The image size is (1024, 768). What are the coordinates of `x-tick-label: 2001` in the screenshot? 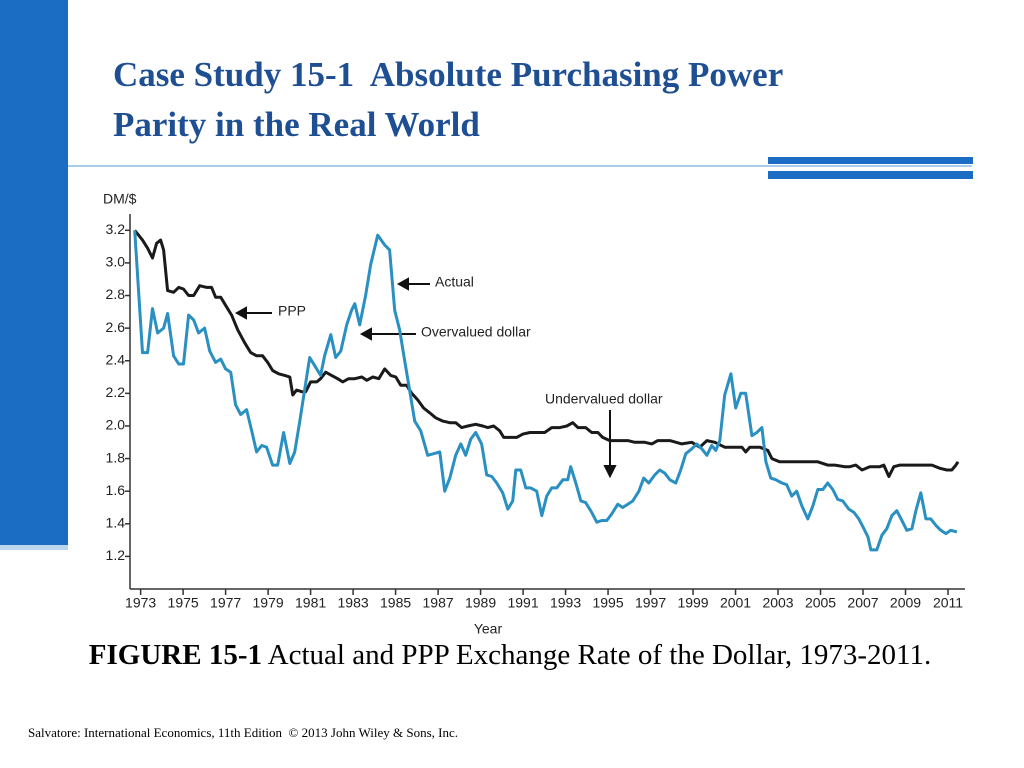 It's located at (735, 603).